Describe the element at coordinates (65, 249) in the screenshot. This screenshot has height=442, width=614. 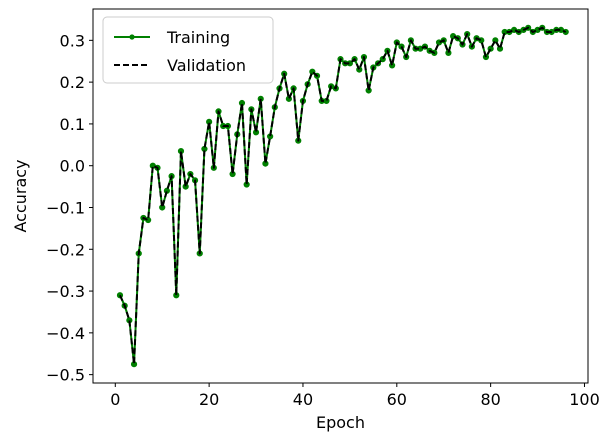
I see `y-tick-label: −0.2` at that location.